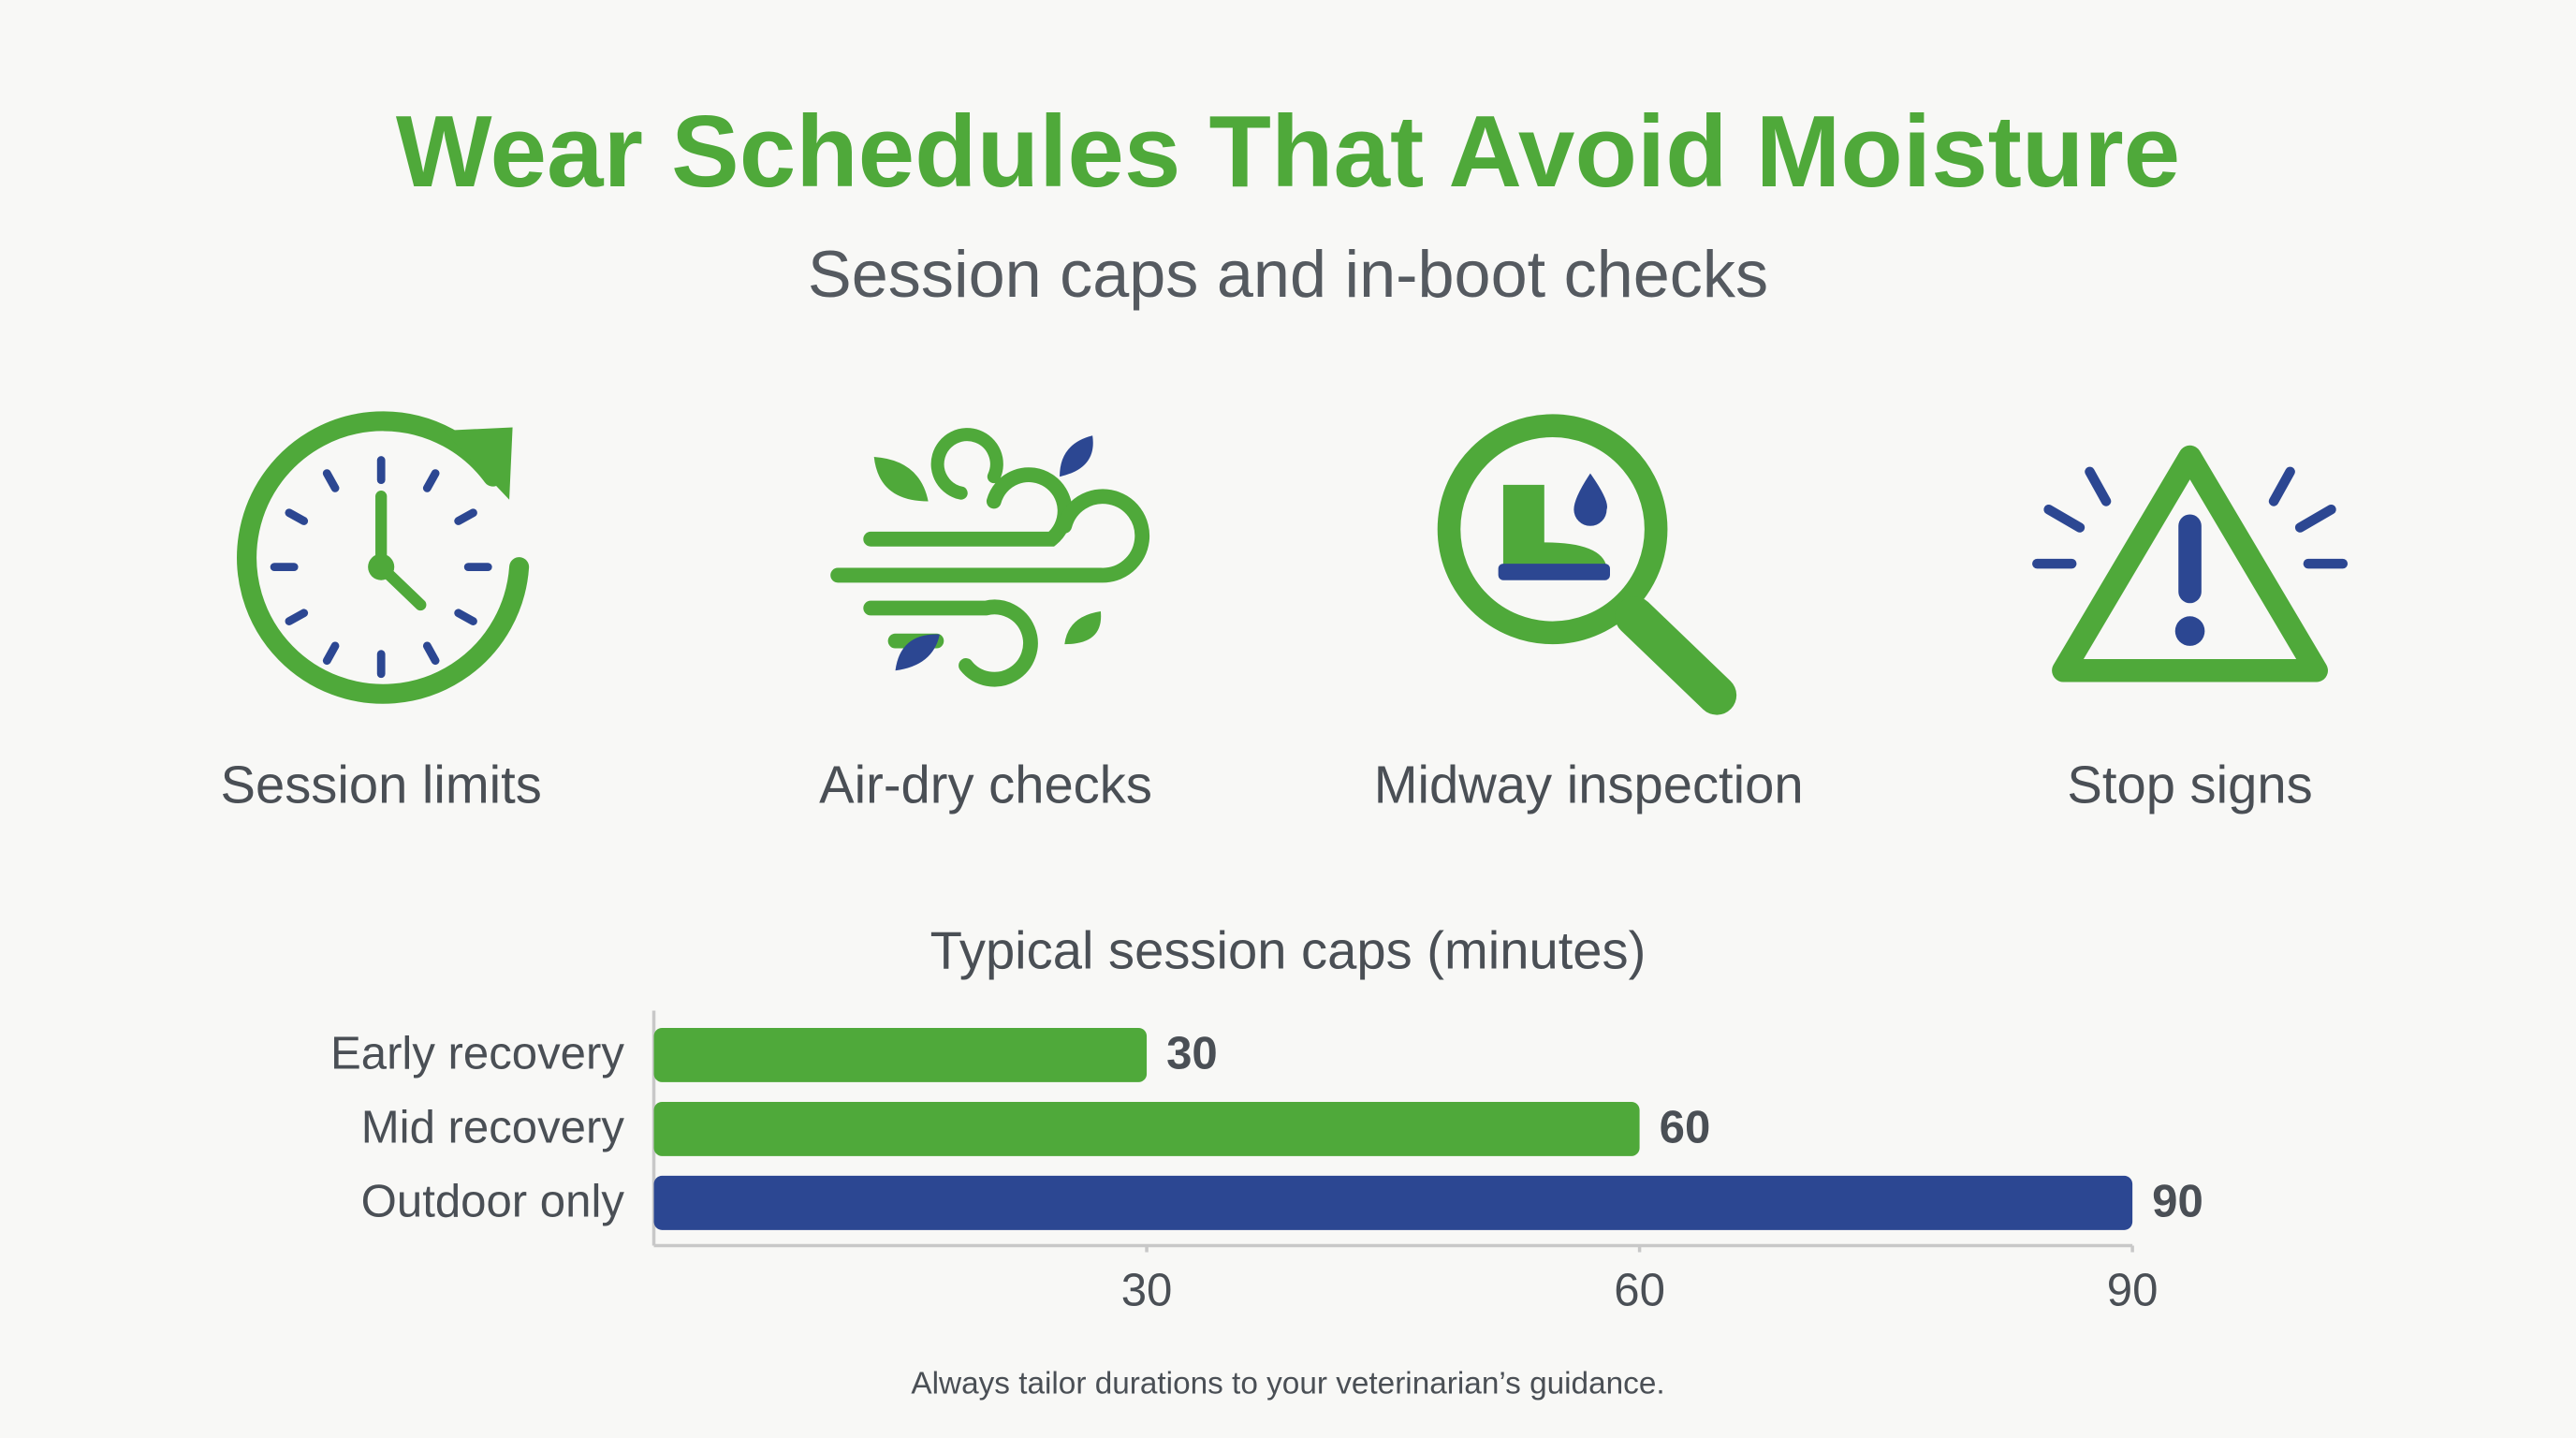  I want to click on inspection-icon, so click(1587, 564).